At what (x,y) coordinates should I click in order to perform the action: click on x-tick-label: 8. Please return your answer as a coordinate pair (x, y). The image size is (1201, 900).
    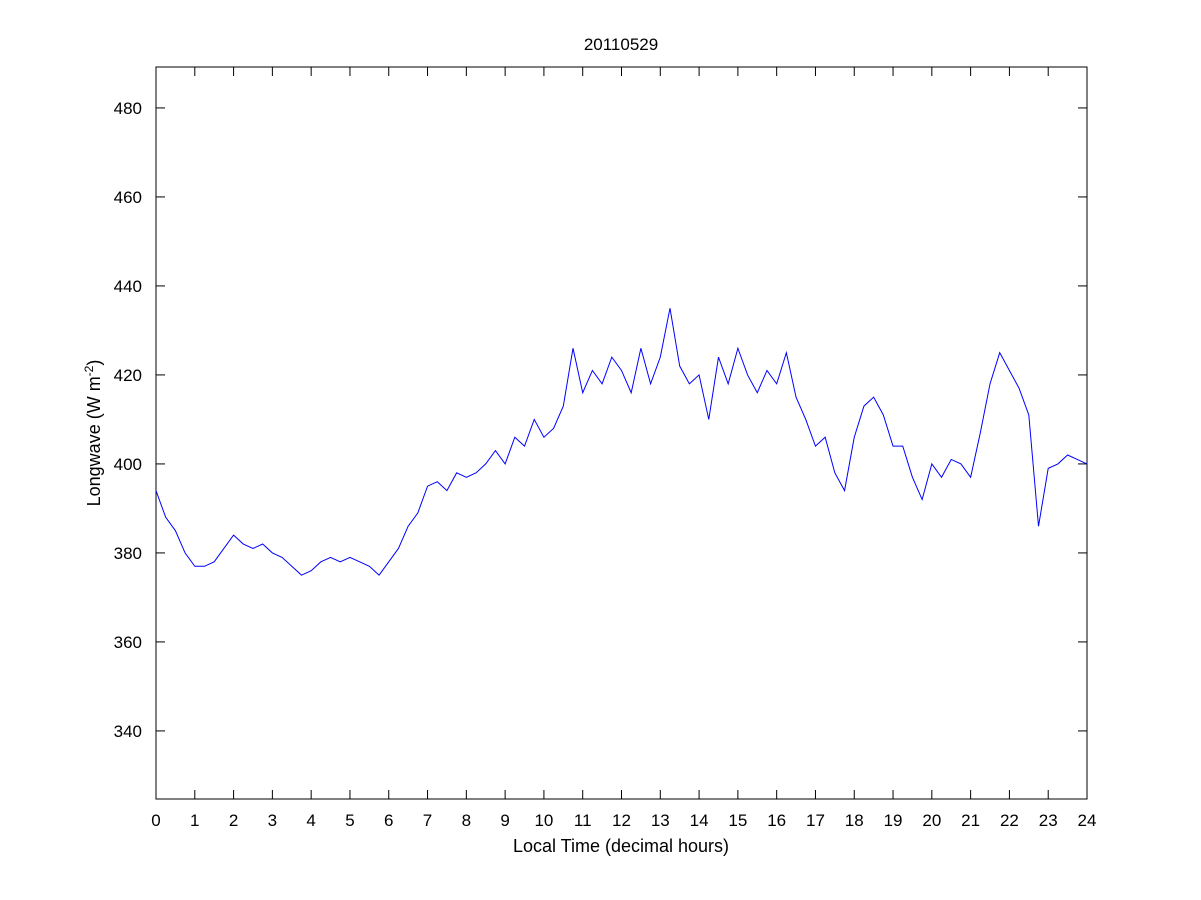
    Looking at the image, I should click on (466, 820).